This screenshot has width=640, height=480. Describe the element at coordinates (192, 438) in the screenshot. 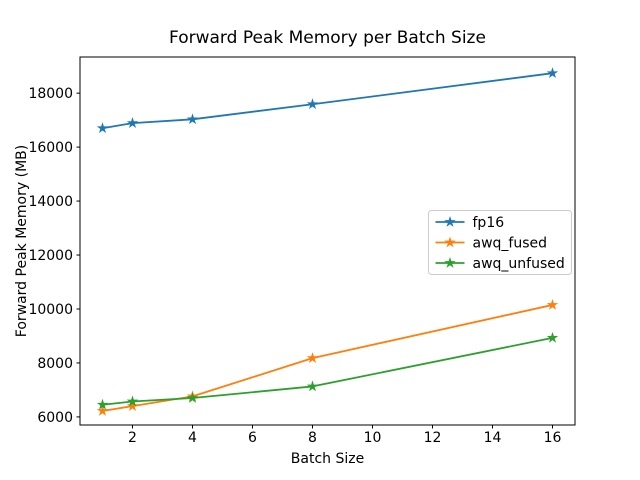

I see `x-tick-label: 4` at that location.